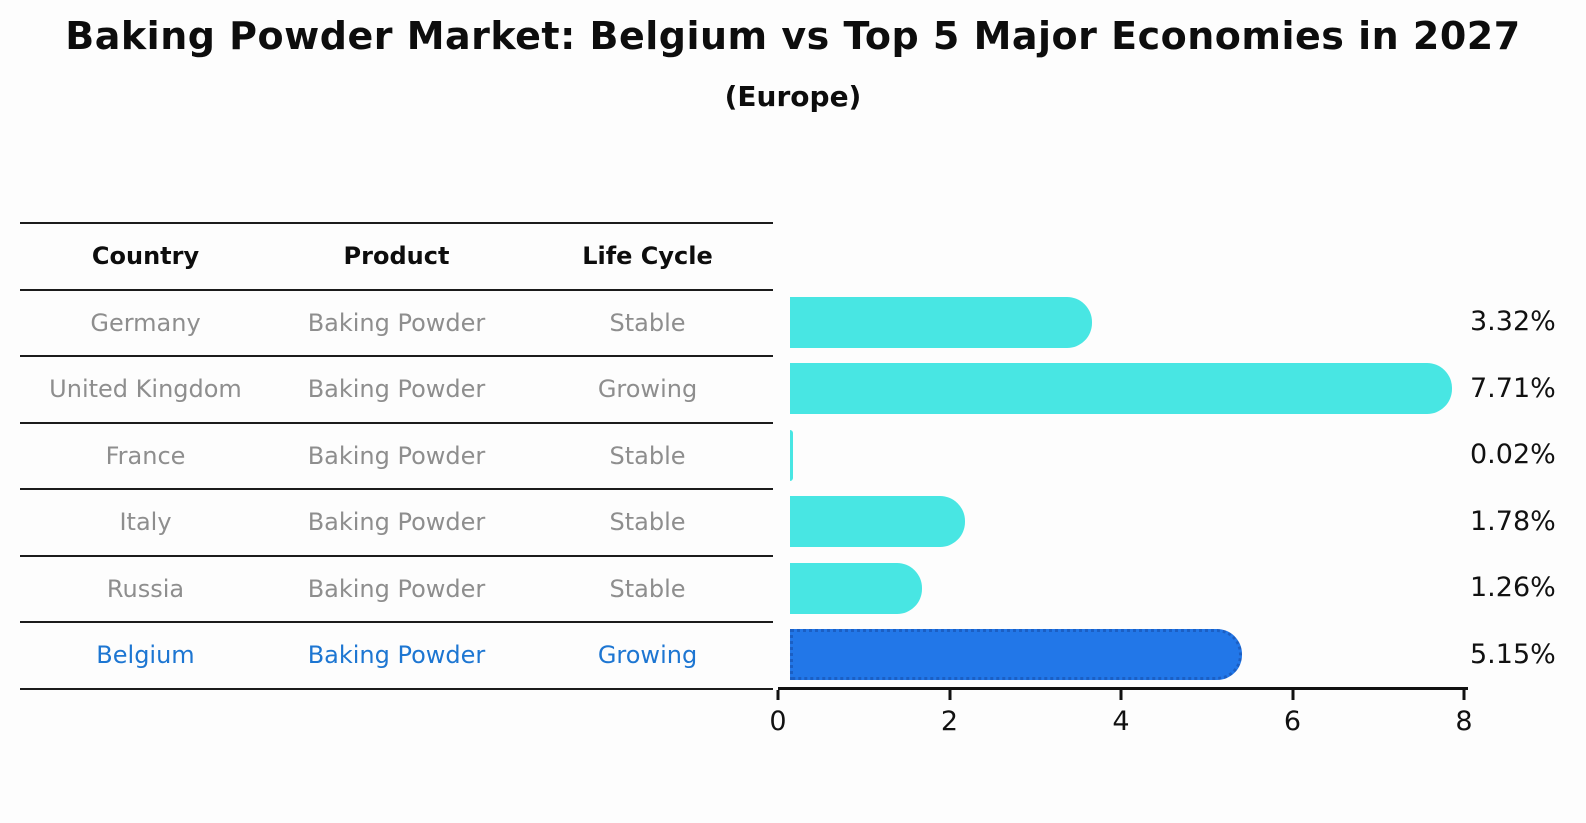  I want to click on bar-united-kingdom, so click(1121, 388).